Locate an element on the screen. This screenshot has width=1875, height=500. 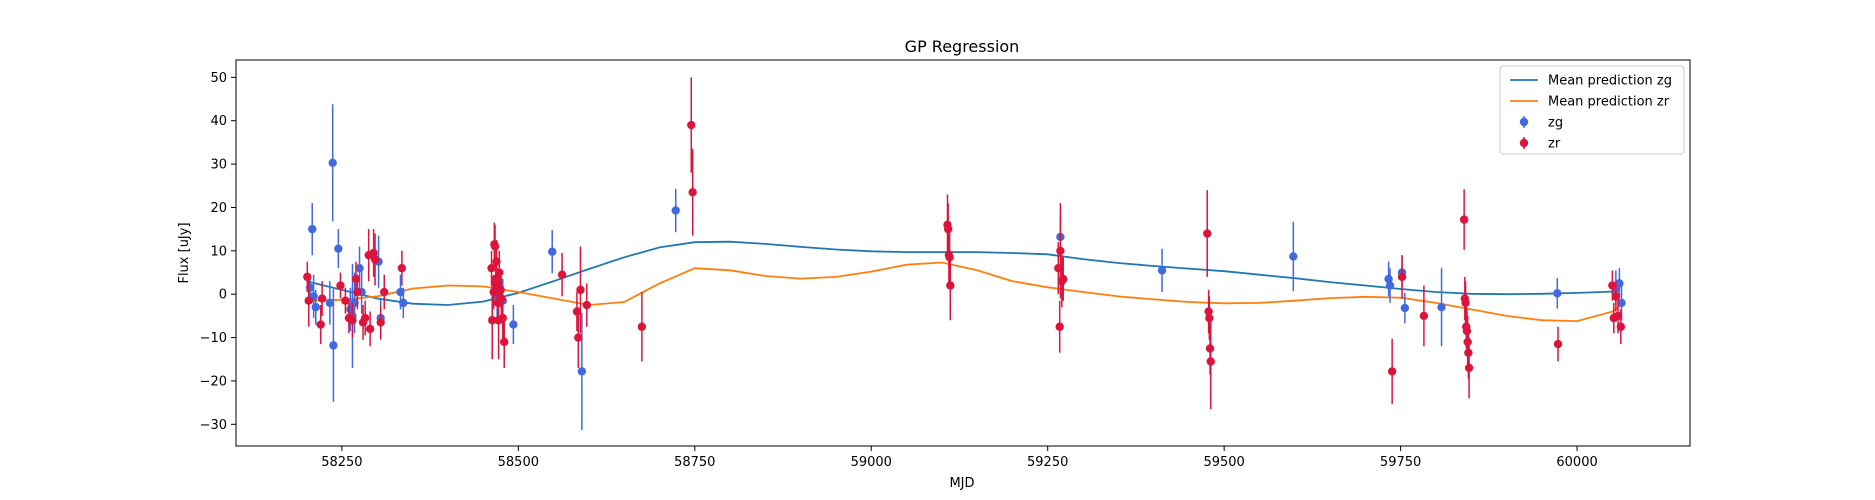
legend-box is located at coordinates (1592, 110).